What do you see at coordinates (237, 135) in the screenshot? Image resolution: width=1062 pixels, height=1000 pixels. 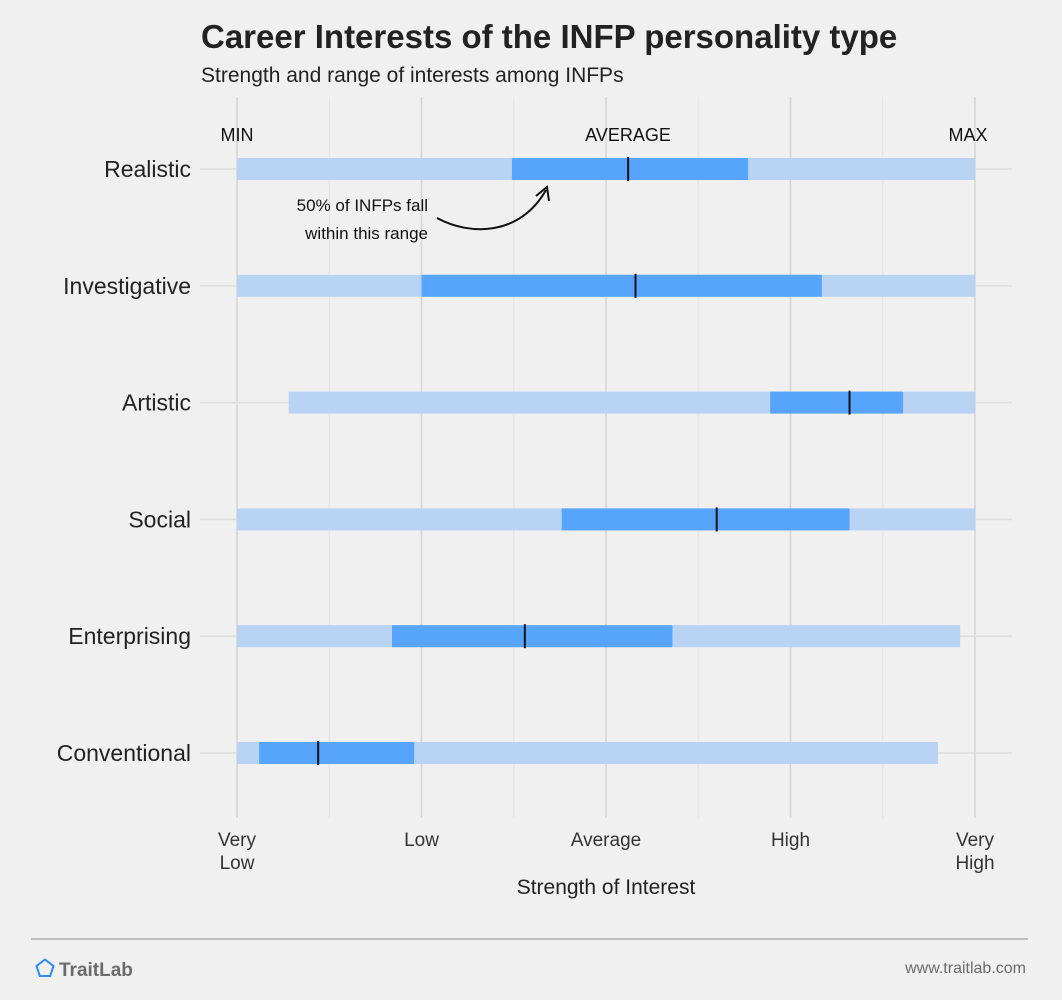 I see `min-label: MIN` at bounding box center [237, 135].